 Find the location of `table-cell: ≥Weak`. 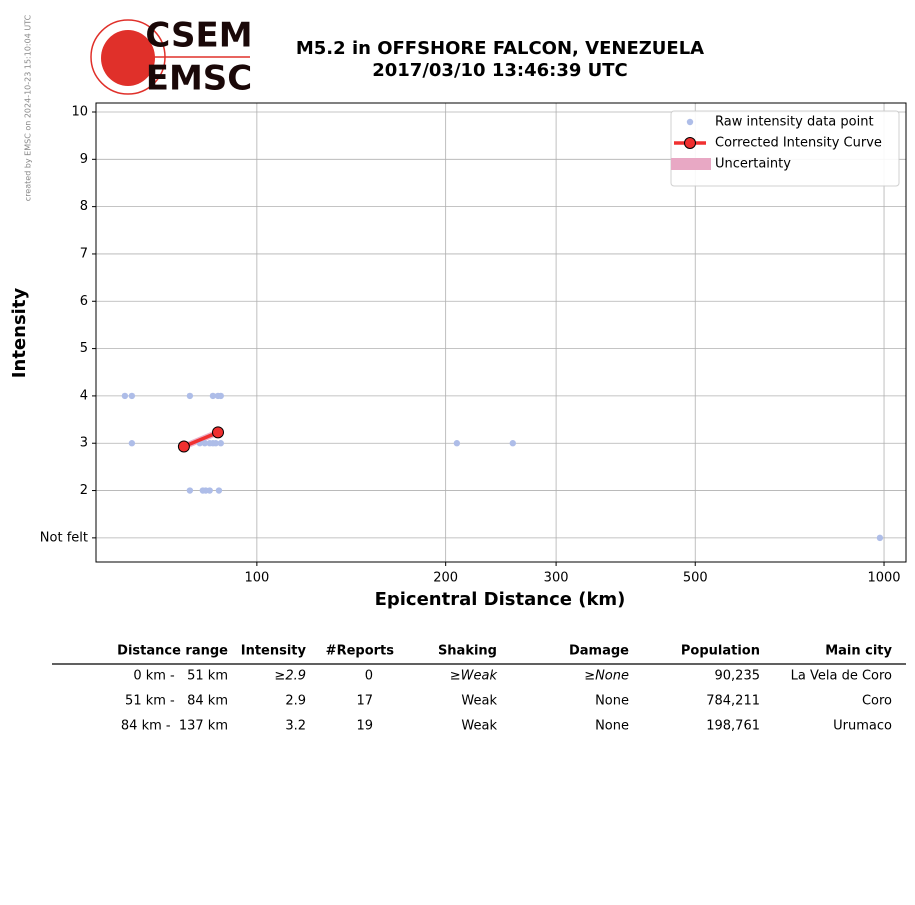

table-cell: ≥Weak is located at coordinates (474, 676).